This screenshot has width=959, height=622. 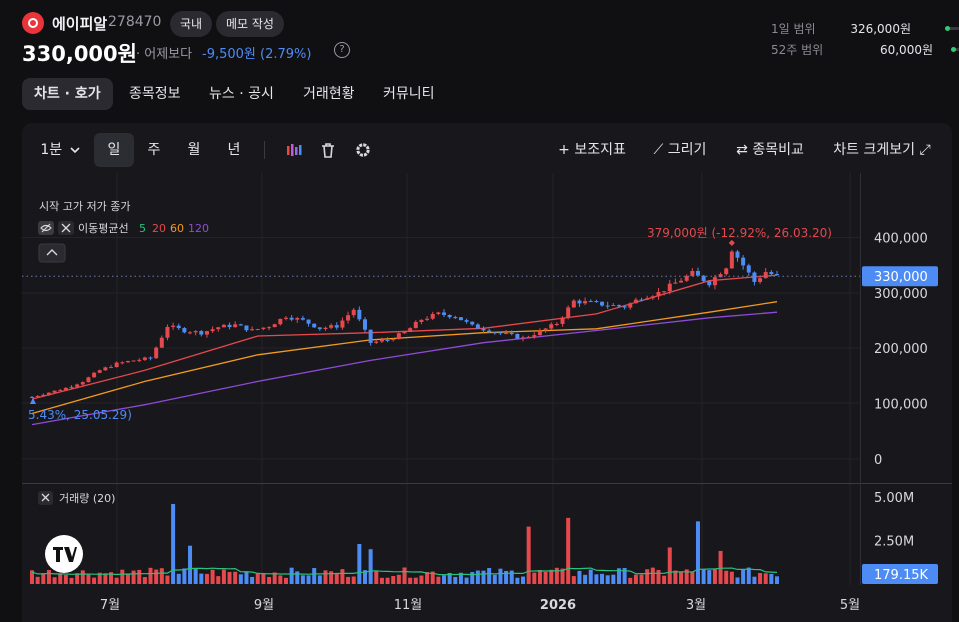 What do you see at coordinates (342, 50) in the screenshot?
I see `help-icon: ?` at bounding box center [342, 50].